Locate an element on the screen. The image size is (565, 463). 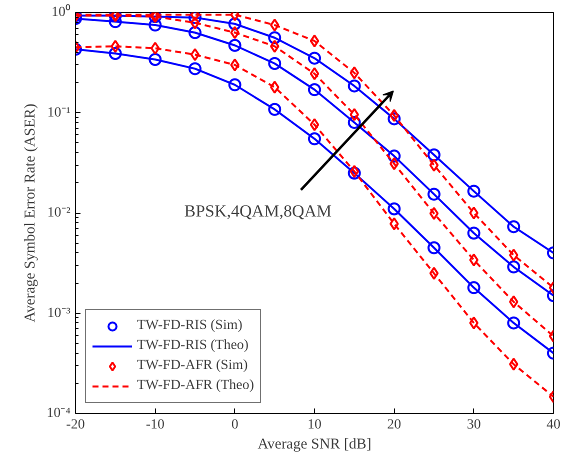
x-axis-title: Average SNR [dB] is located at coordinates (315, 444).